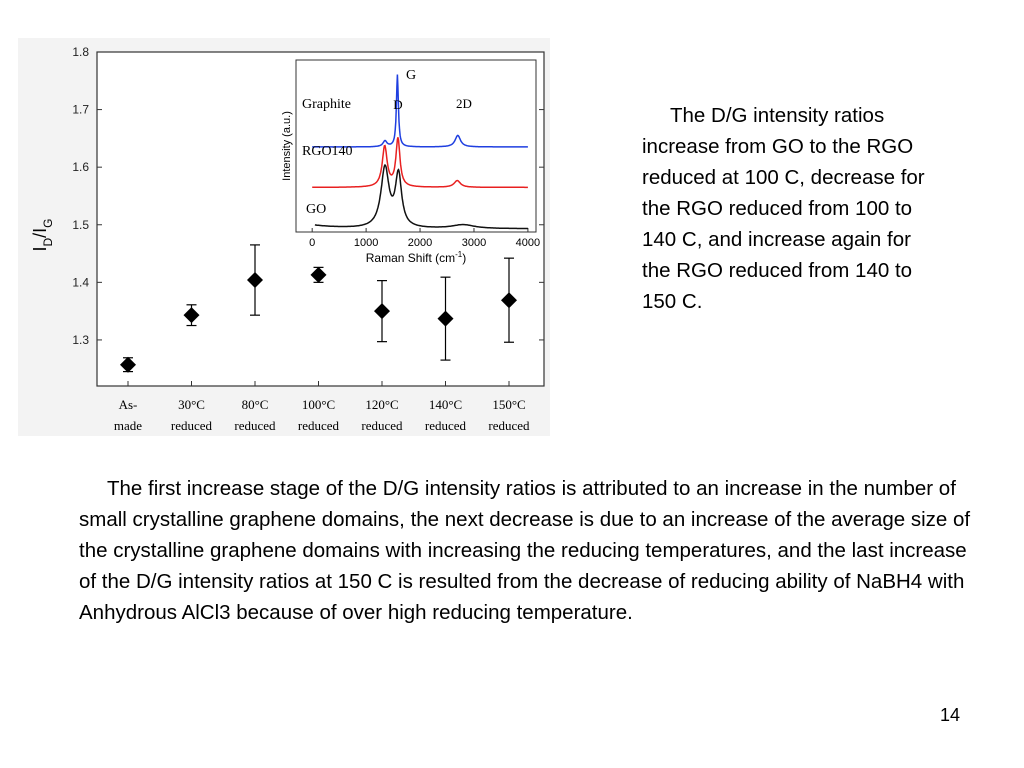 The width and height of the screenshot is (1024, 768). Describe the element at coordinates (80, 340) in the screenshot. I see `y-tick-label: 1.3` at that location.